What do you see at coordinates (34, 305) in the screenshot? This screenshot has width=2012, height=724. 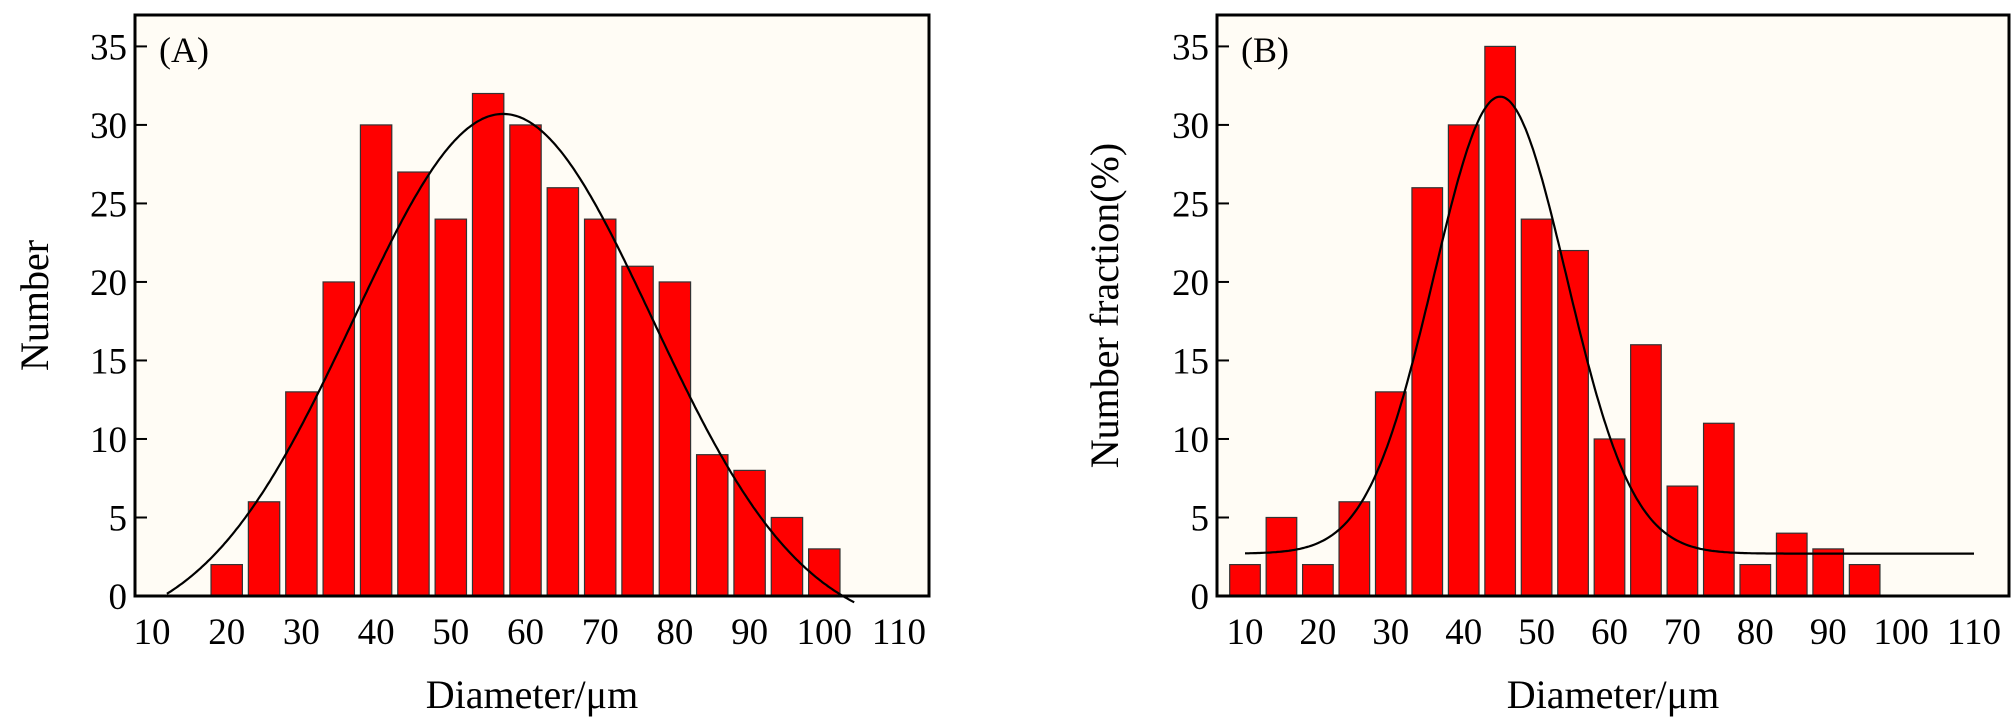 I see `y-axis-label: Number` at bounding box center [34, 305].